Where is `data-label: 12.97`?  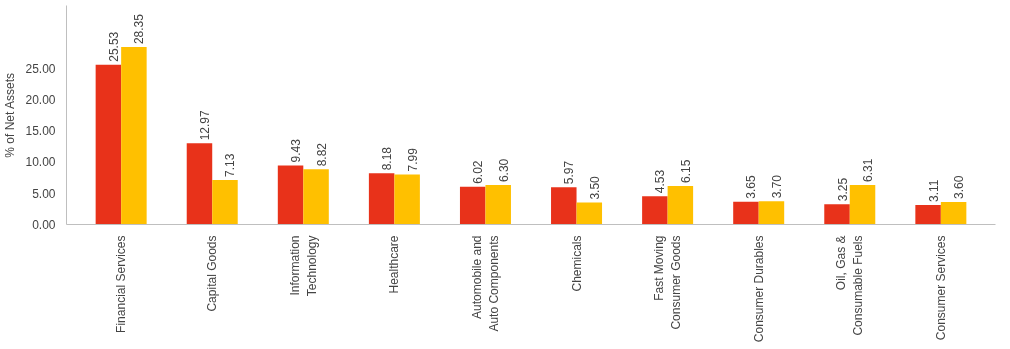 data-label: 12.97 is located at coordinates (204, 125).